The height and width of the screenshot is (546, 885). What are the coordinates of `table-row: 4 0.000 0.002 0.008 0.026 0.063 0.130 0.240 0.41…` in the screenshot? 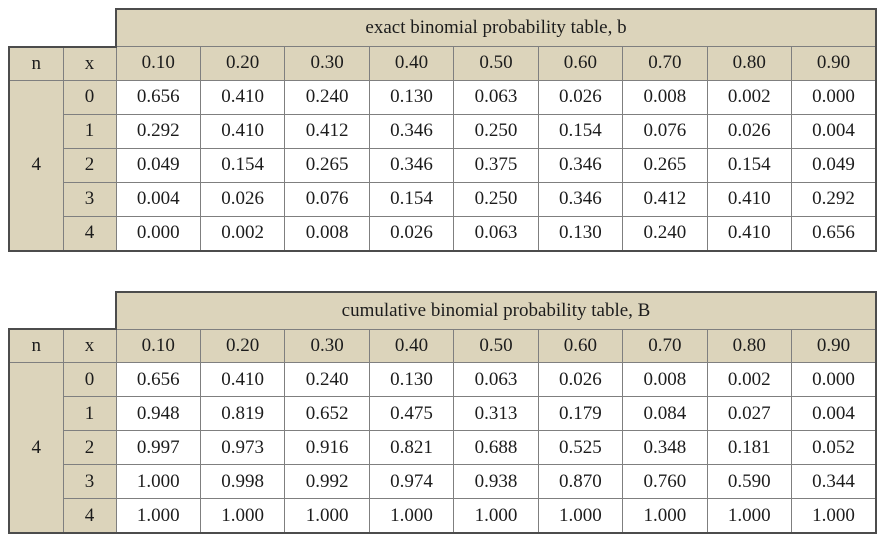 It's located at (443, 233).